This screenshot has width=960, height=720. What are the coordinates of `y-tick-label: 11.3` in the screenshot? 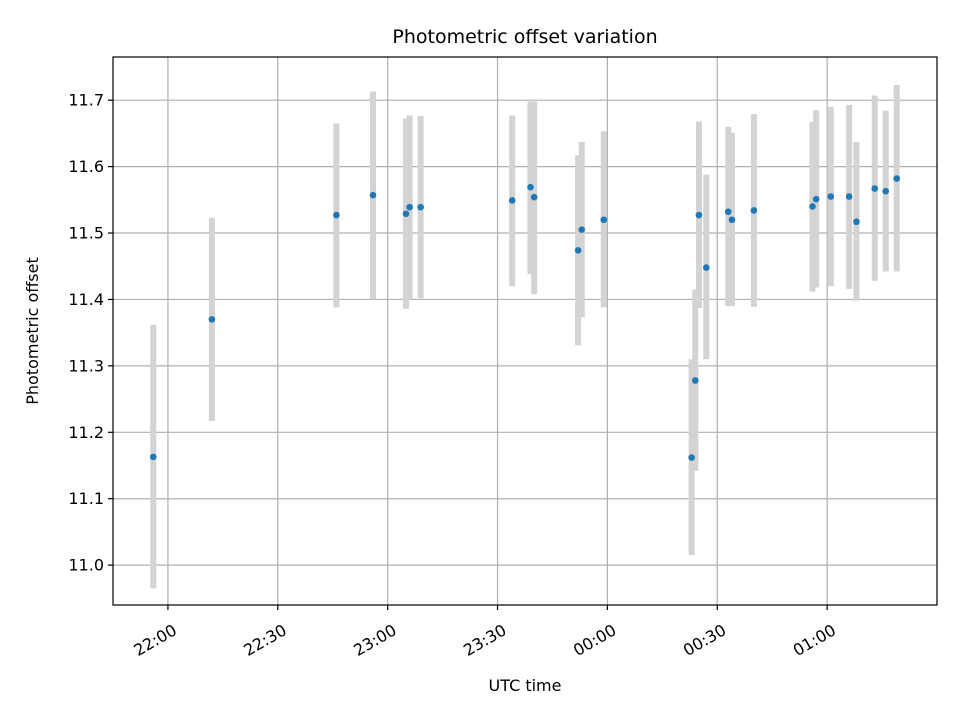 It's located at (86, 365).